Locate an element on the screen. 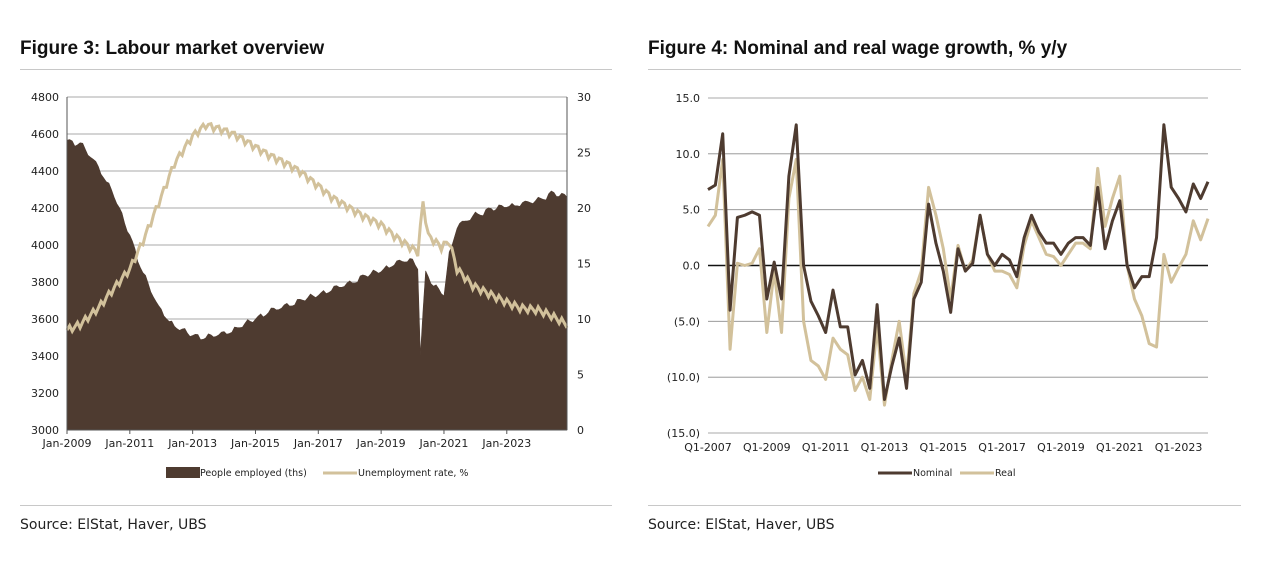  right-y-tick-label: 10 is located at coordinates (584, 319).